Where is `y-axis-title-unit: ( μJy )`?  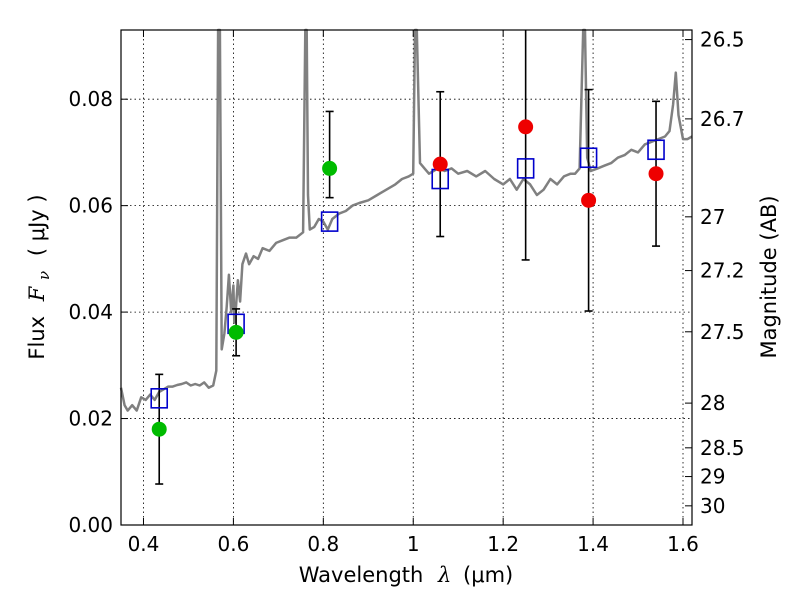
y-axis-title-unit: ( μJy ) is located at coordinates (37, 225).